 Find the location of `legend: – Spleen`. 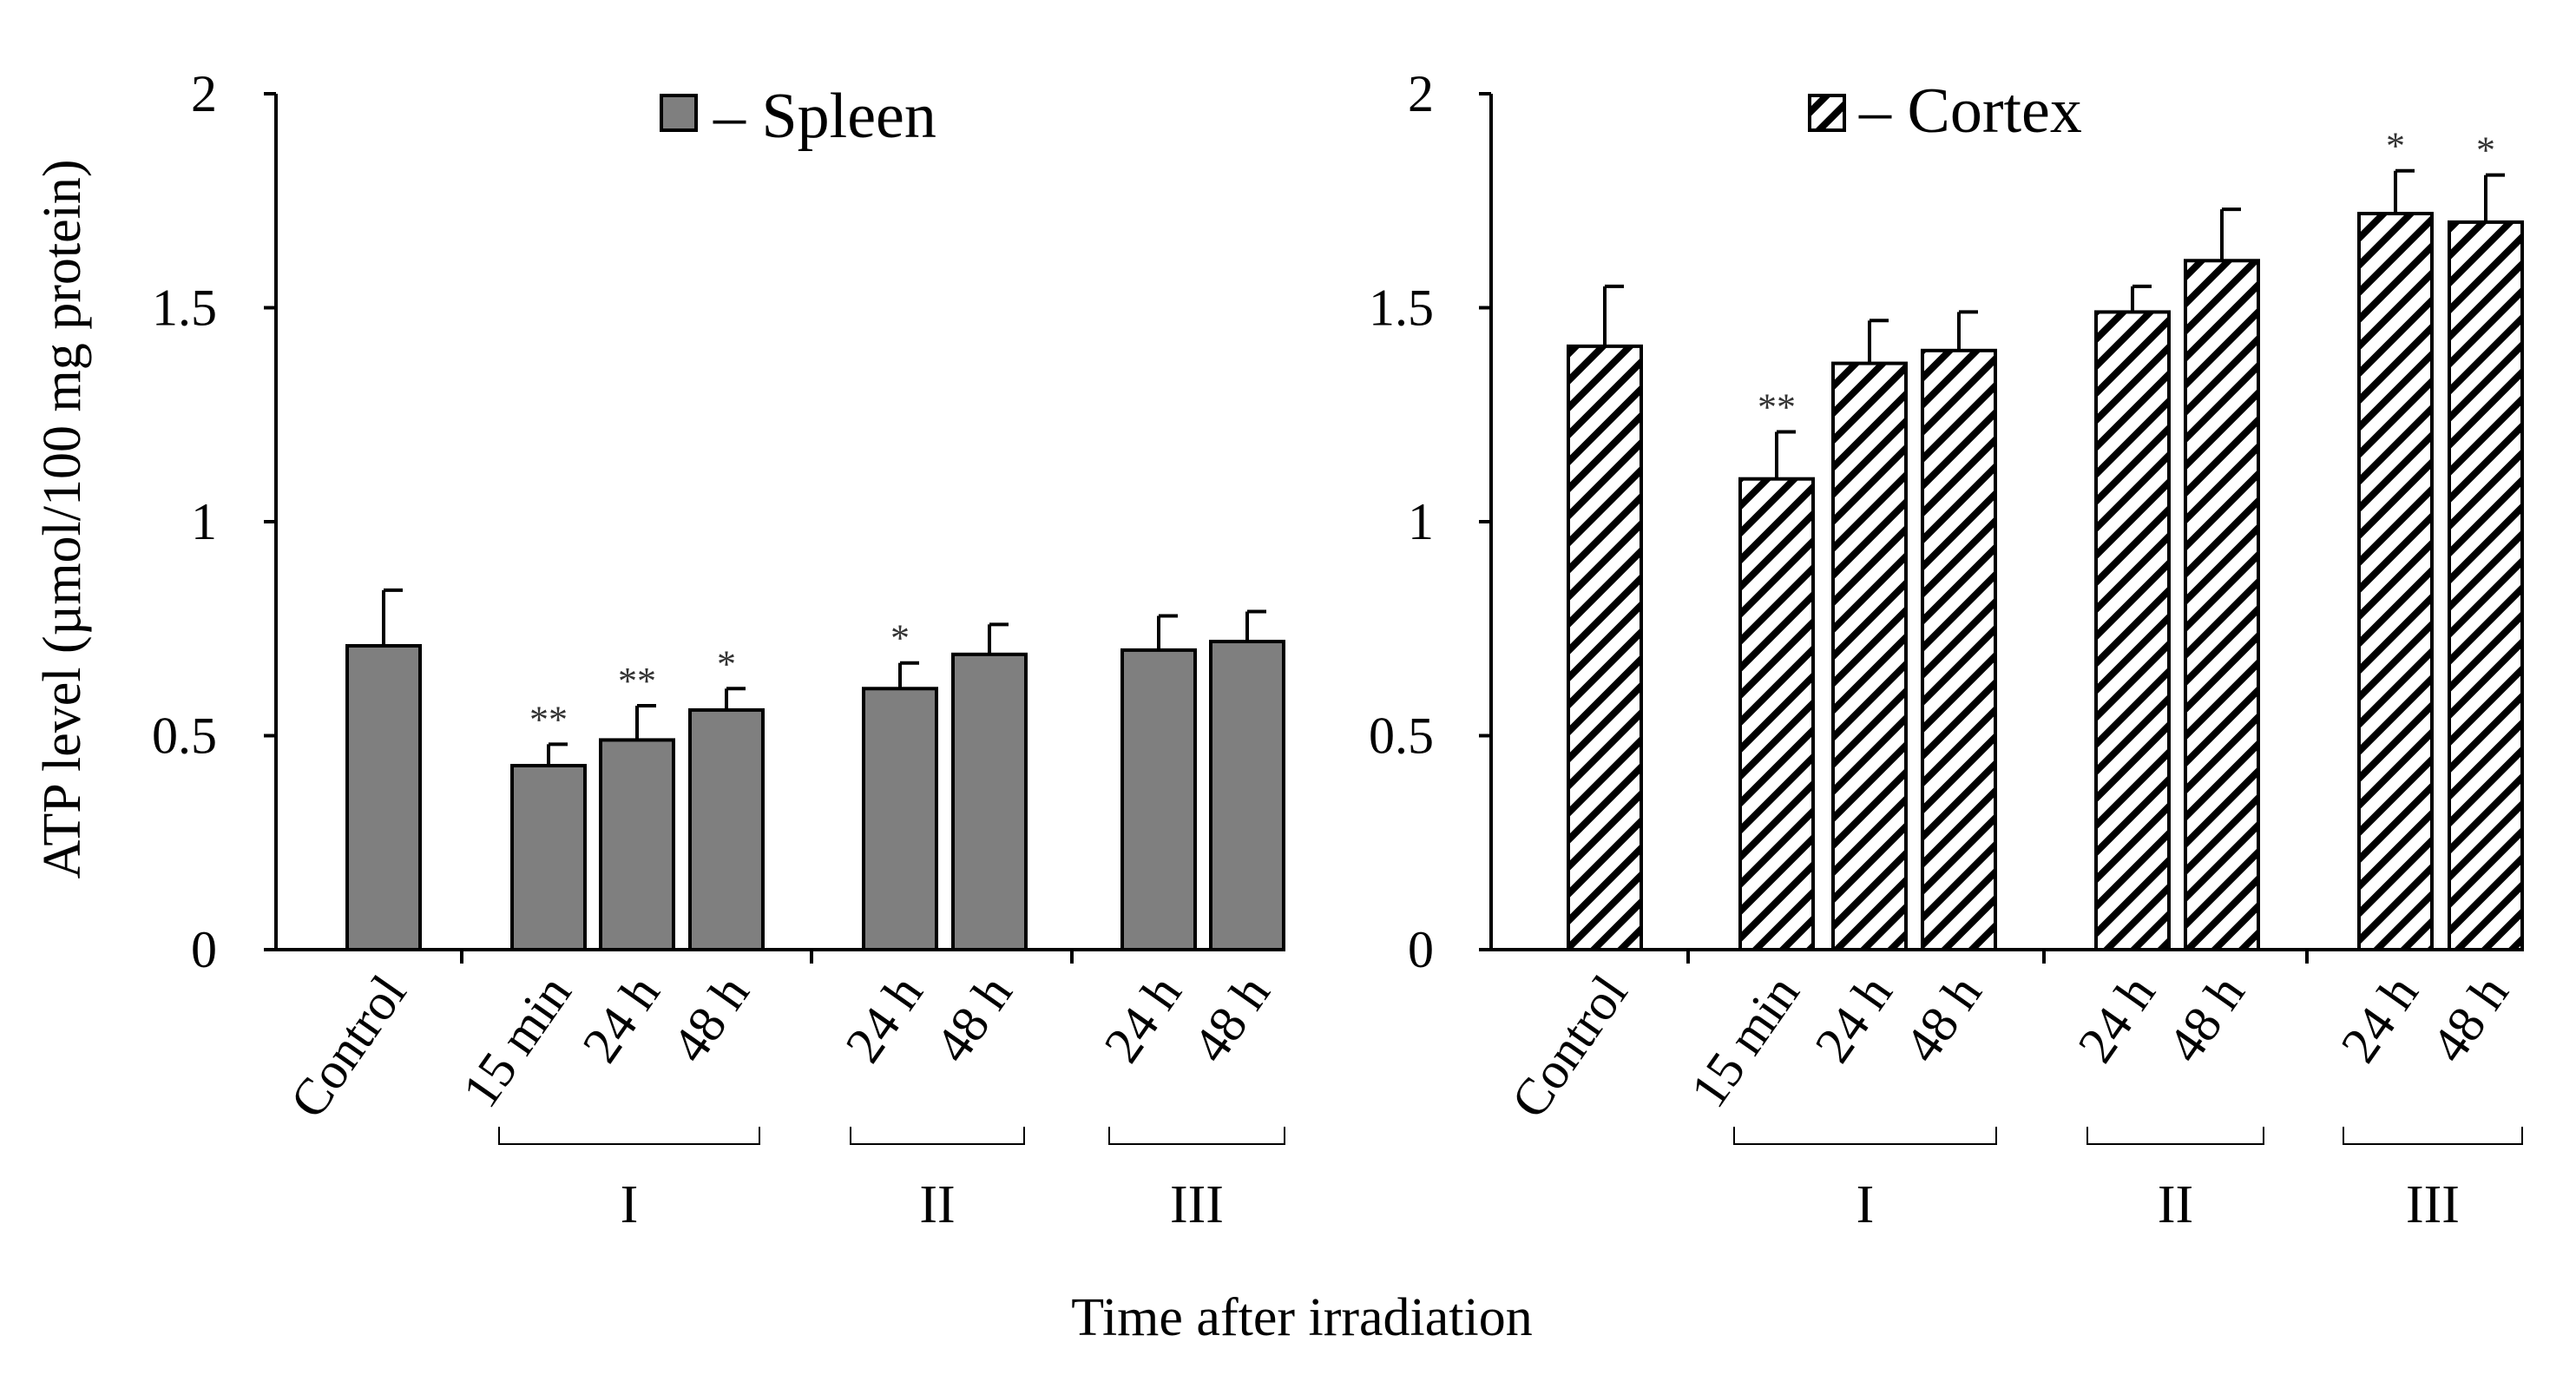

legend: – Spleen is located at coordinates (798, 116).